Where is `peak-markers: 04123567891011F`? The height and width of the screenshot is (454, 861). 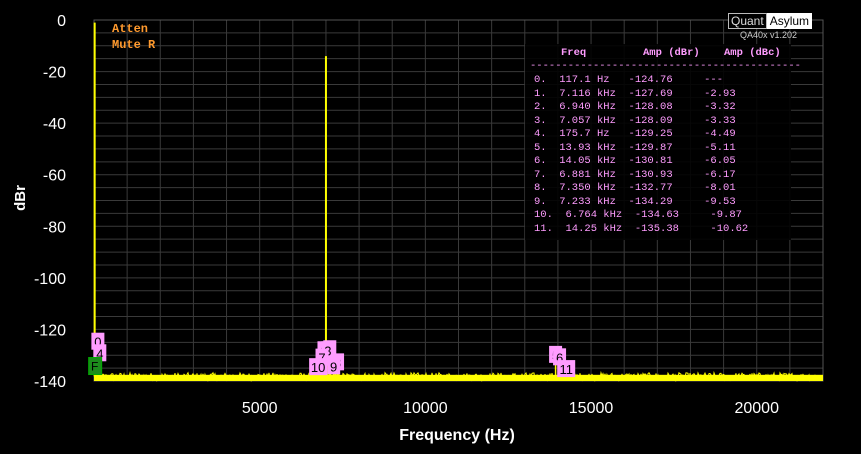 peak-markers: 04123567891011F is located at coordinates (332, 355).